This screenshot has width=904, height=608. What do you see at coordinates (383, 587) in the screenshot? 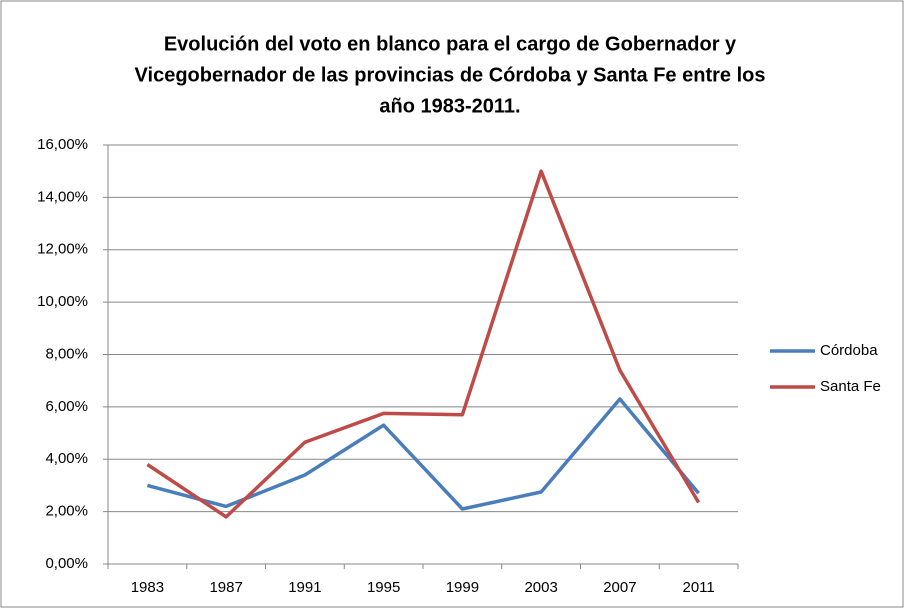
I see `x-tick-label: 1995` at bounding box center [383, 587].